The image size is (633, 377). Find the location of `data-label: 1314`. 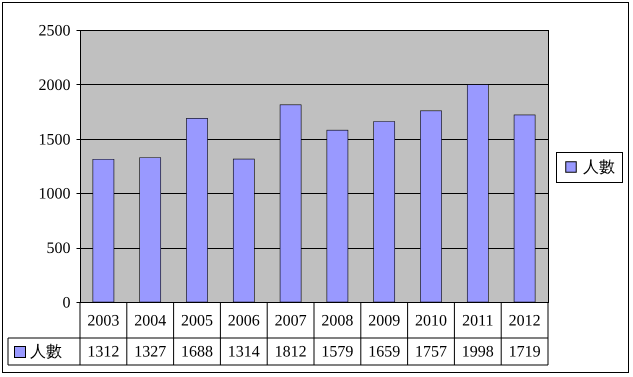

data-label: 1314 is located at coordinates (244, 352).